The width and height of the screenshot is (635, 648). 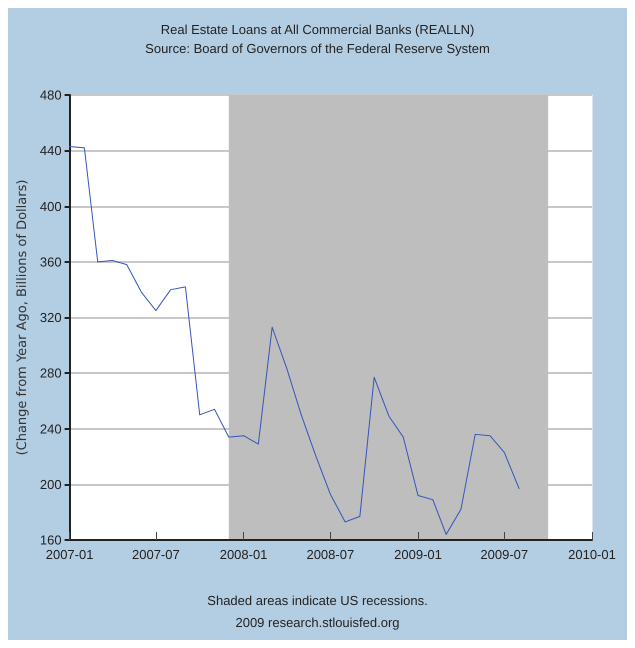 What do you see at coordinates (70, 554) in the screenshot?
I see `x-tick-label: 2007-01` at bounding box center [70, 554].